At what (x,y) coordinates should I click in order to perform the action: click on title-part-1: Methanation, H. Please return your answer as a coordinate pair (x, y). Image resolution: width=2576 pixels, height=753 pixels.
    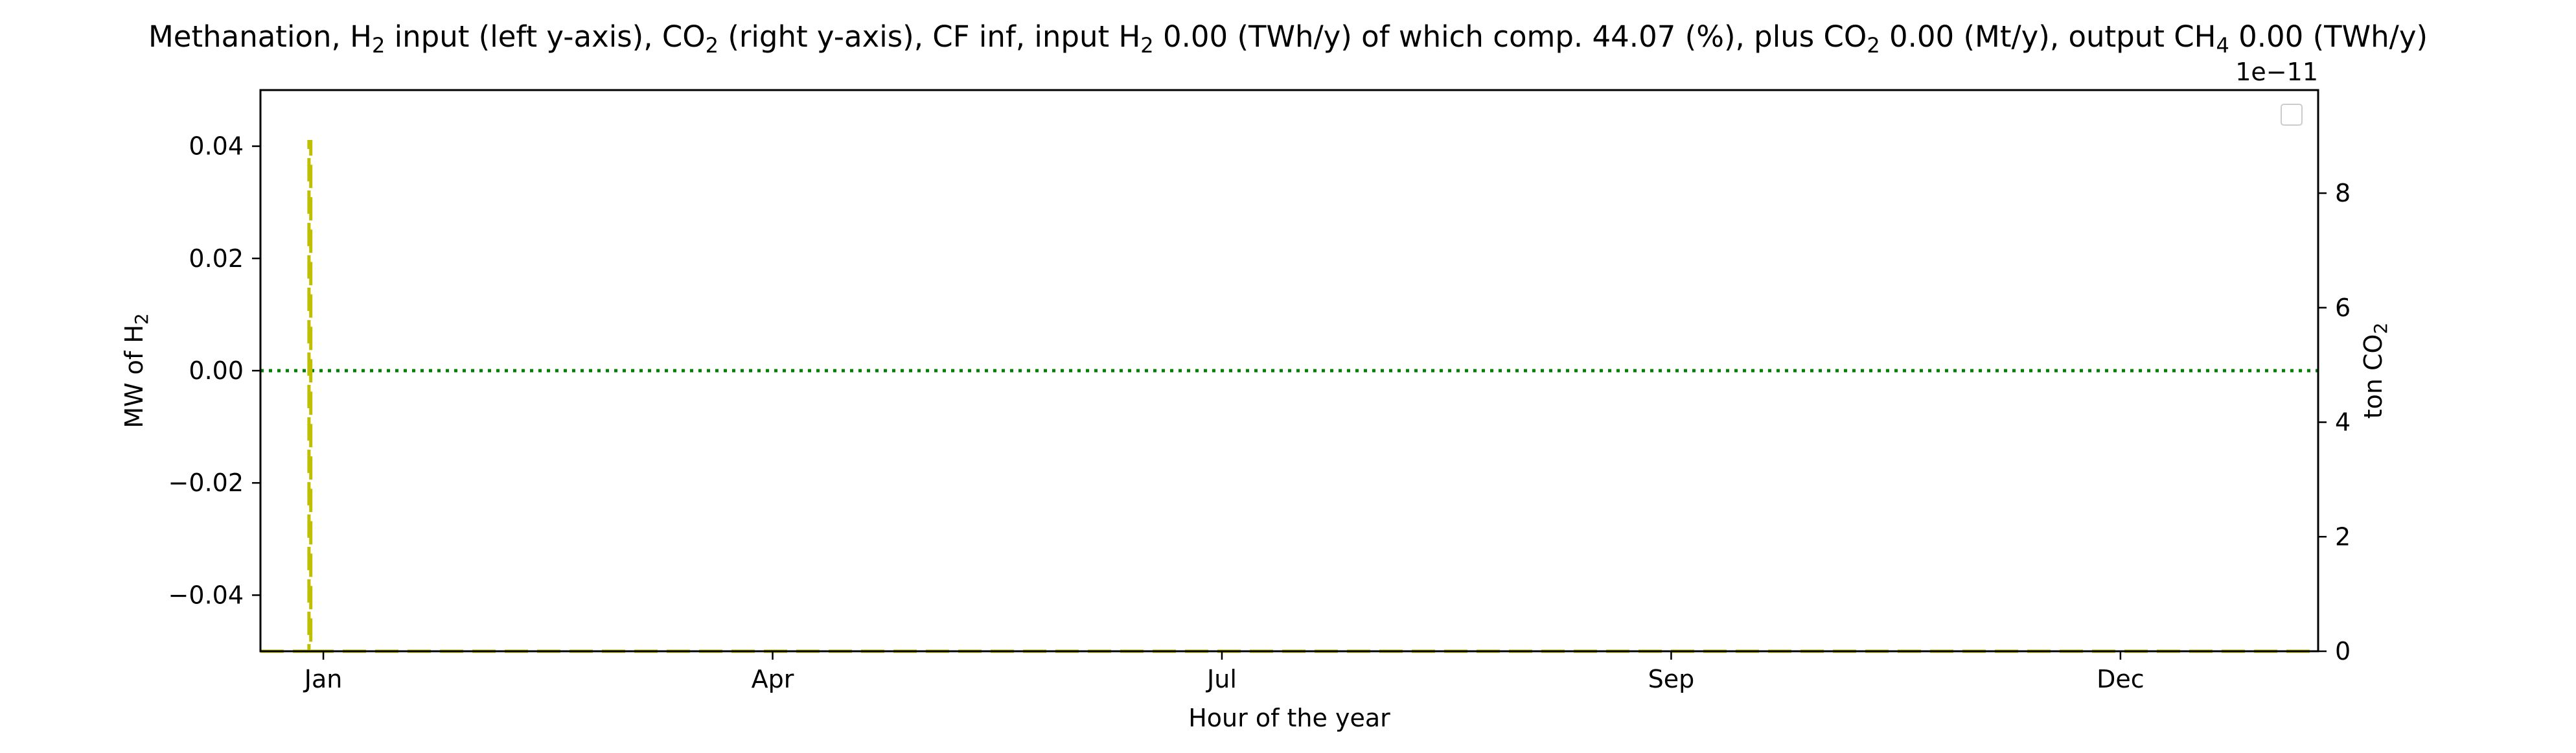
    Looking at the image, I should click on (260, 36).